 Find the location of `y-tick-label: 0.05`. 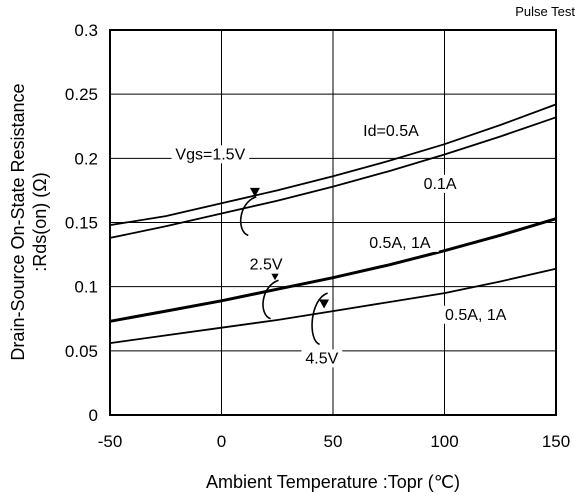

y-tick-label: 0.05 is located at coordinates (81, 351).